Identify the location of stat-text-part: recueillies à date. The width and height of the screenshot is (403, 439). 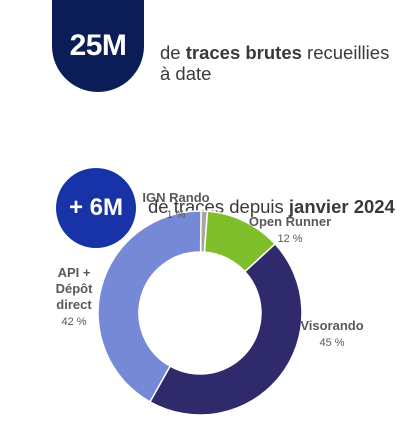
(275, 63).